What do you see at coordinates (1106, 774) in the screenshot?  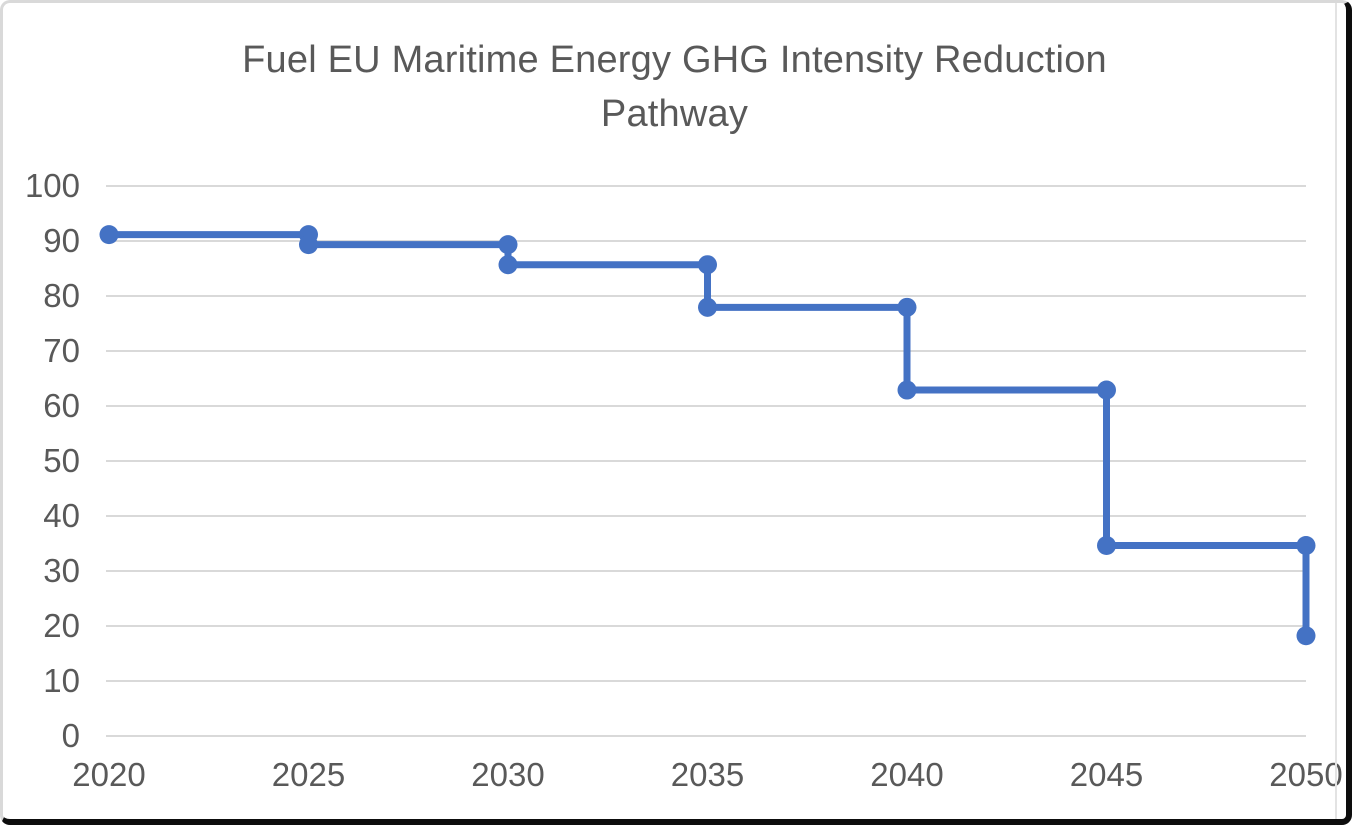 I see `x-axis-tick-label: 2045` at bounding box center [1106, 774].